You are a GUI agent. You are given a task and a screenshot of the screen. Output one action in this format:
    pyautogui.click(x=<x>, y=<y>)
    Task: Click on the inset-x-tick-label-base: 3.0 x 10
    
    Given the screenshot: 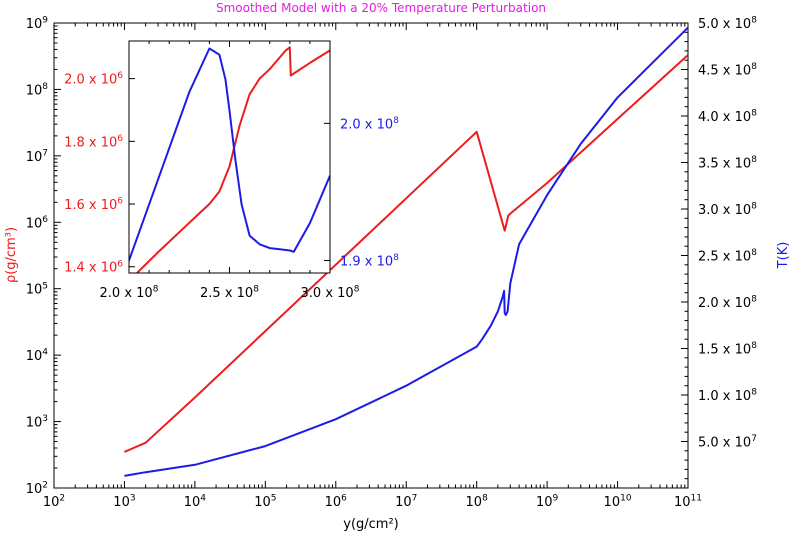 What is the action you would take?
    pyautogui.click(x=327, y=293)
    